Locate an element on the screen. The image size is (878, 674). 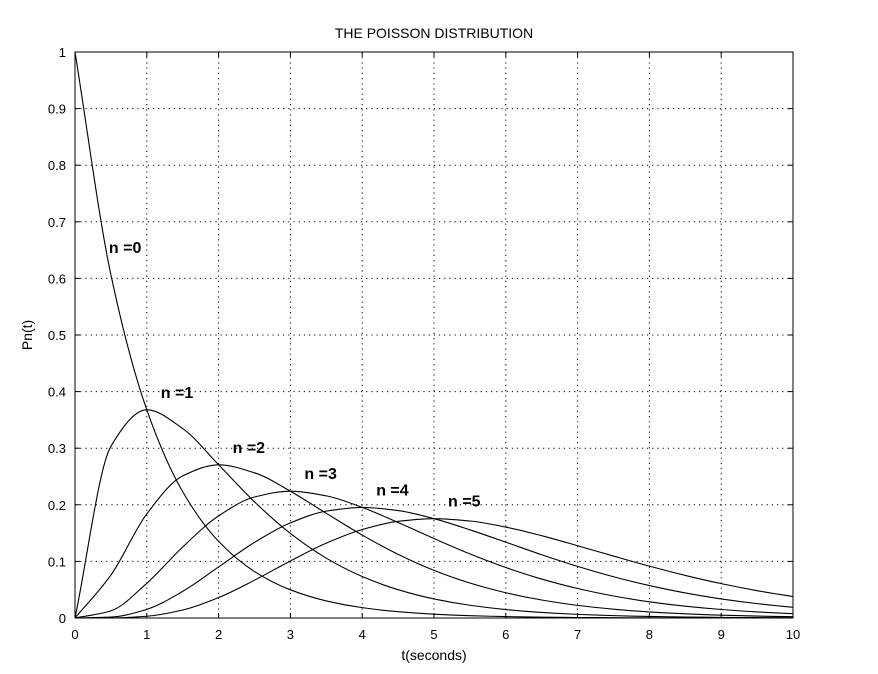
x-tick-label: 2 is located at coordinates (218, 634).